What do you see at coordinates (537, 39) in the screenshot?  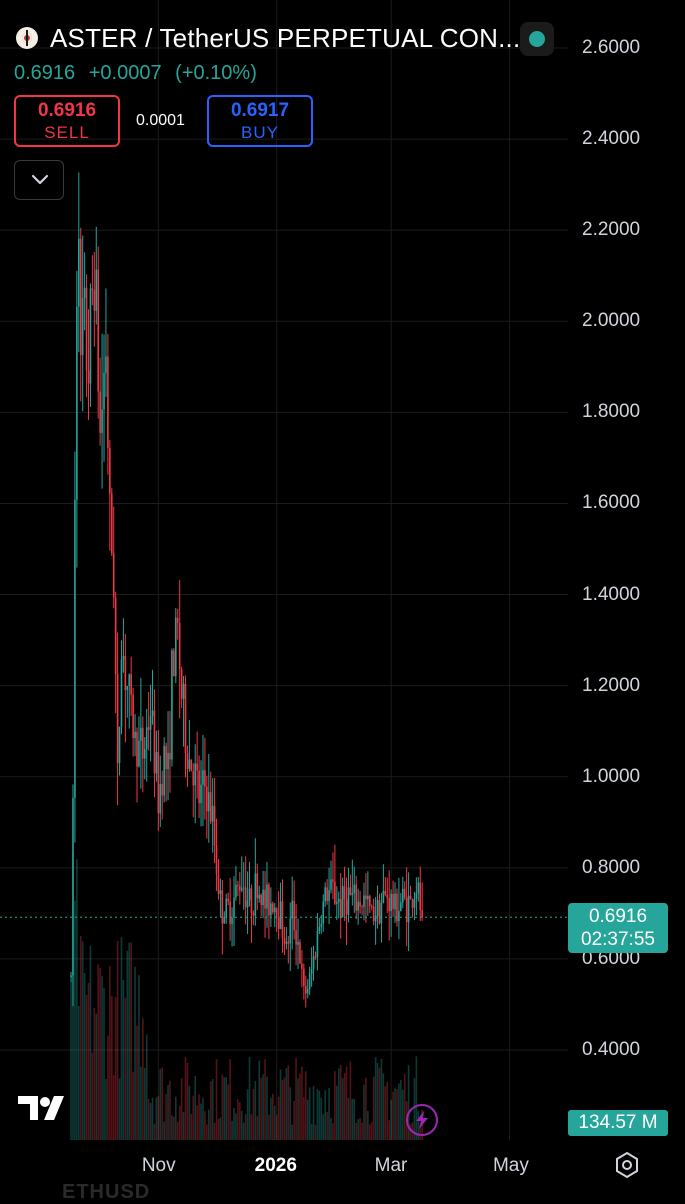 I see `market-status-button` at bounding box center [537, 39].